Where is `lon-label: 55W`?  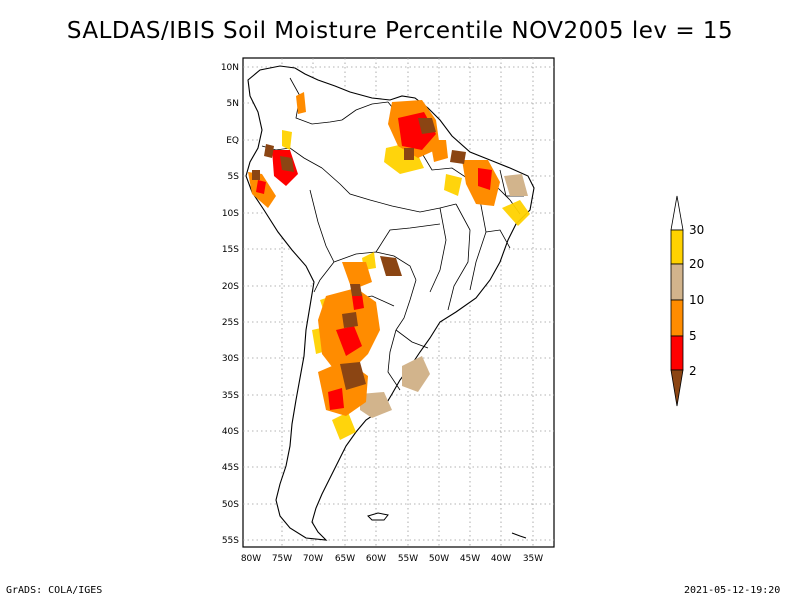 lon-label: 55W is located at coordinates (408, 559).